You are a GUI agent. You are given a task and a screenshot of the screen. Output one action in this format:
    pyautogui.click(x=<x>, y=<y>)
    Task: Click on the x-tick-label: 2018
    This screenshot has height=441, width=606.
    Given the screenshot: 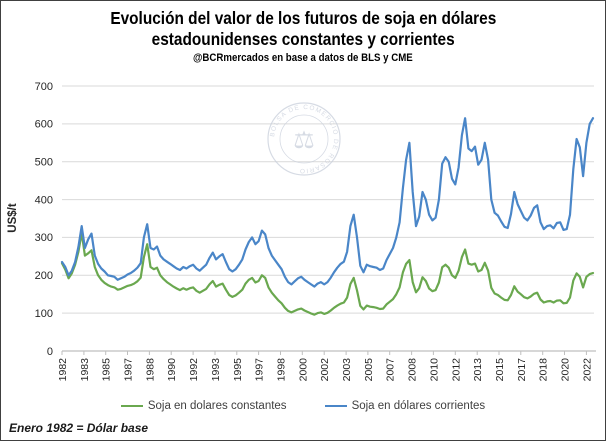 What is the action you would take?
    pyautogui.click(x=544, y=370)
    